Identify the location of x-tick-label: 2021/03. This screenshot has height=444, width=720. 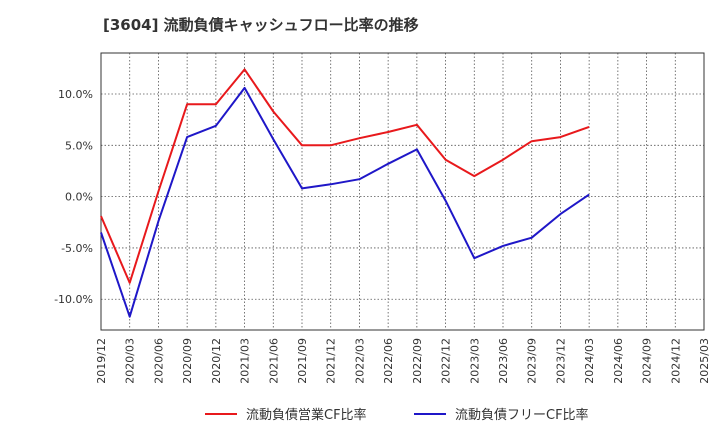
(245, 361).